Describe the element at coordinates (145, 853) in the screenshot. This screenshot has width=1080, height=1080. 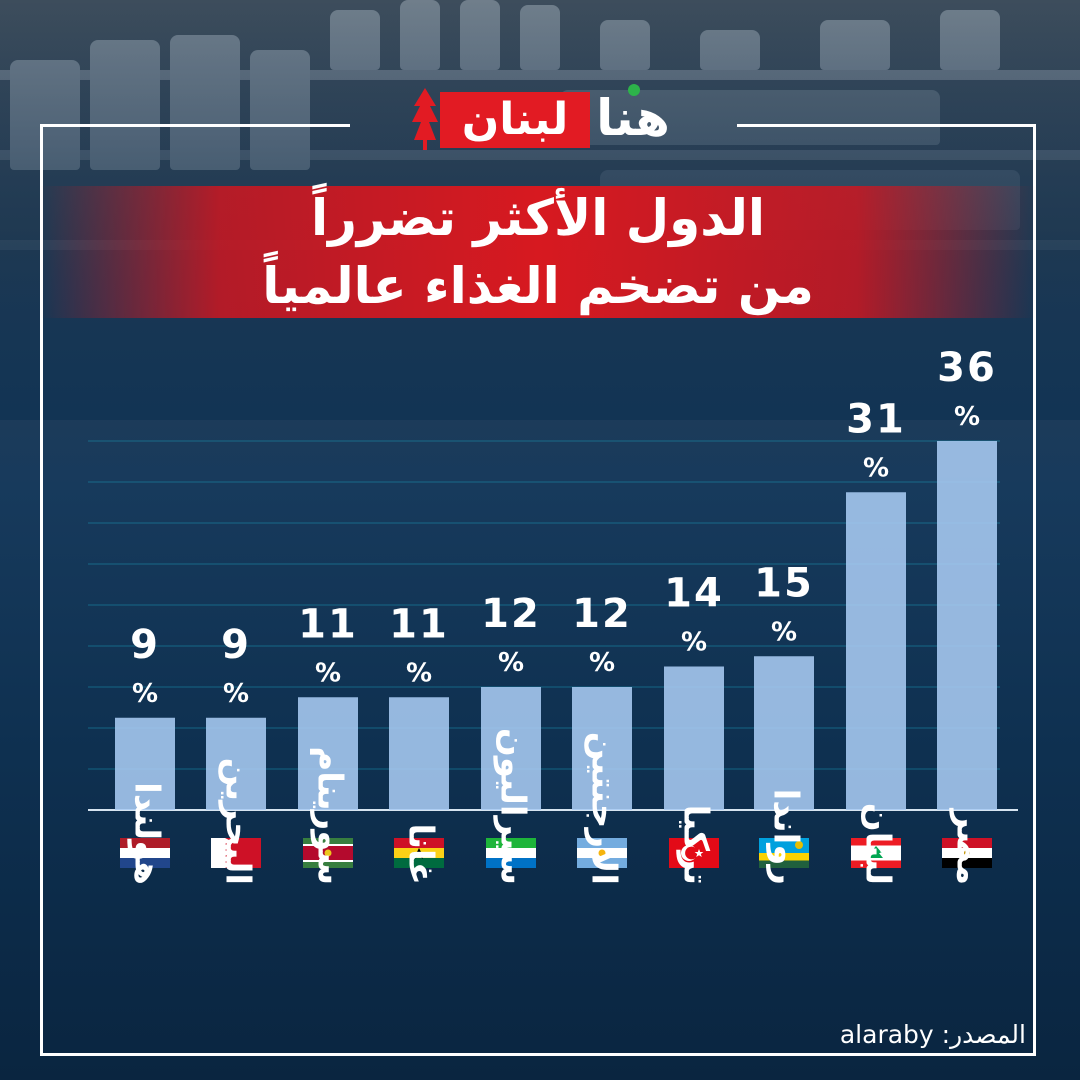
I see `netherlands-flag` at that location.